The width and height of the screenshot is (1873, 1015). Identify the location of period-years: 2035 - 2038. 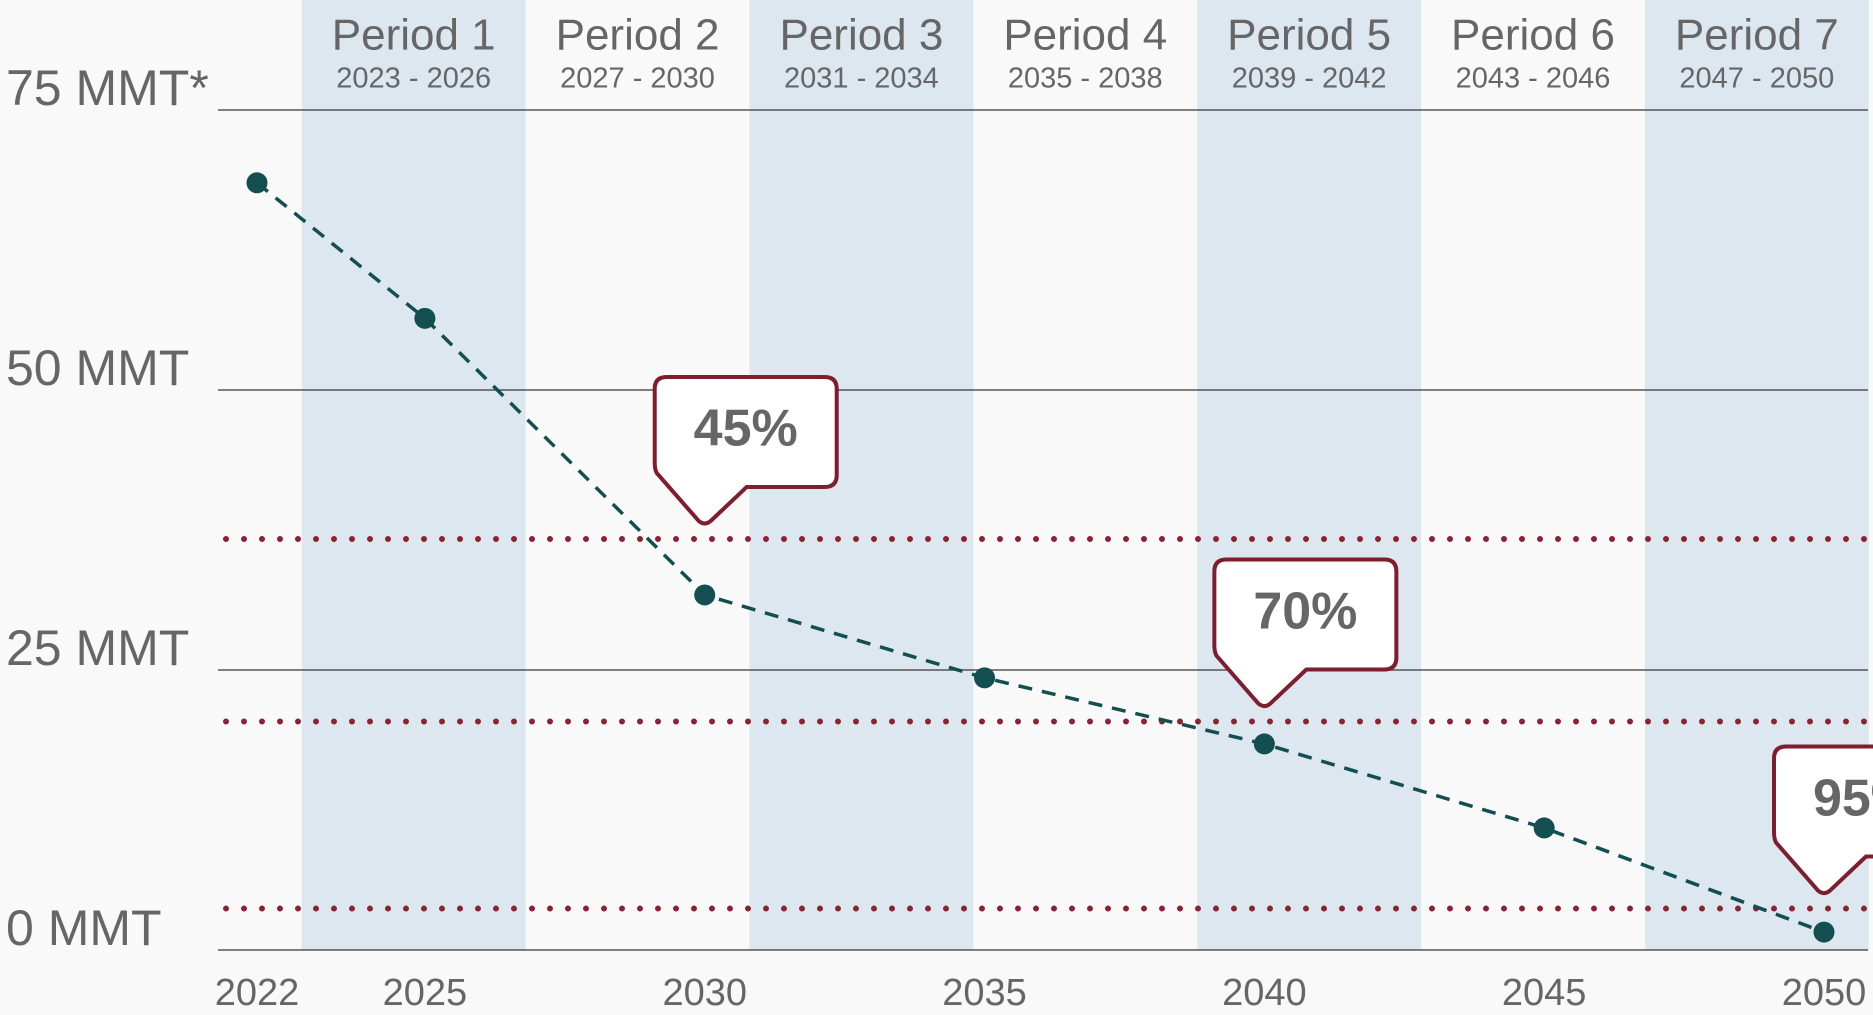
(1085, 79).